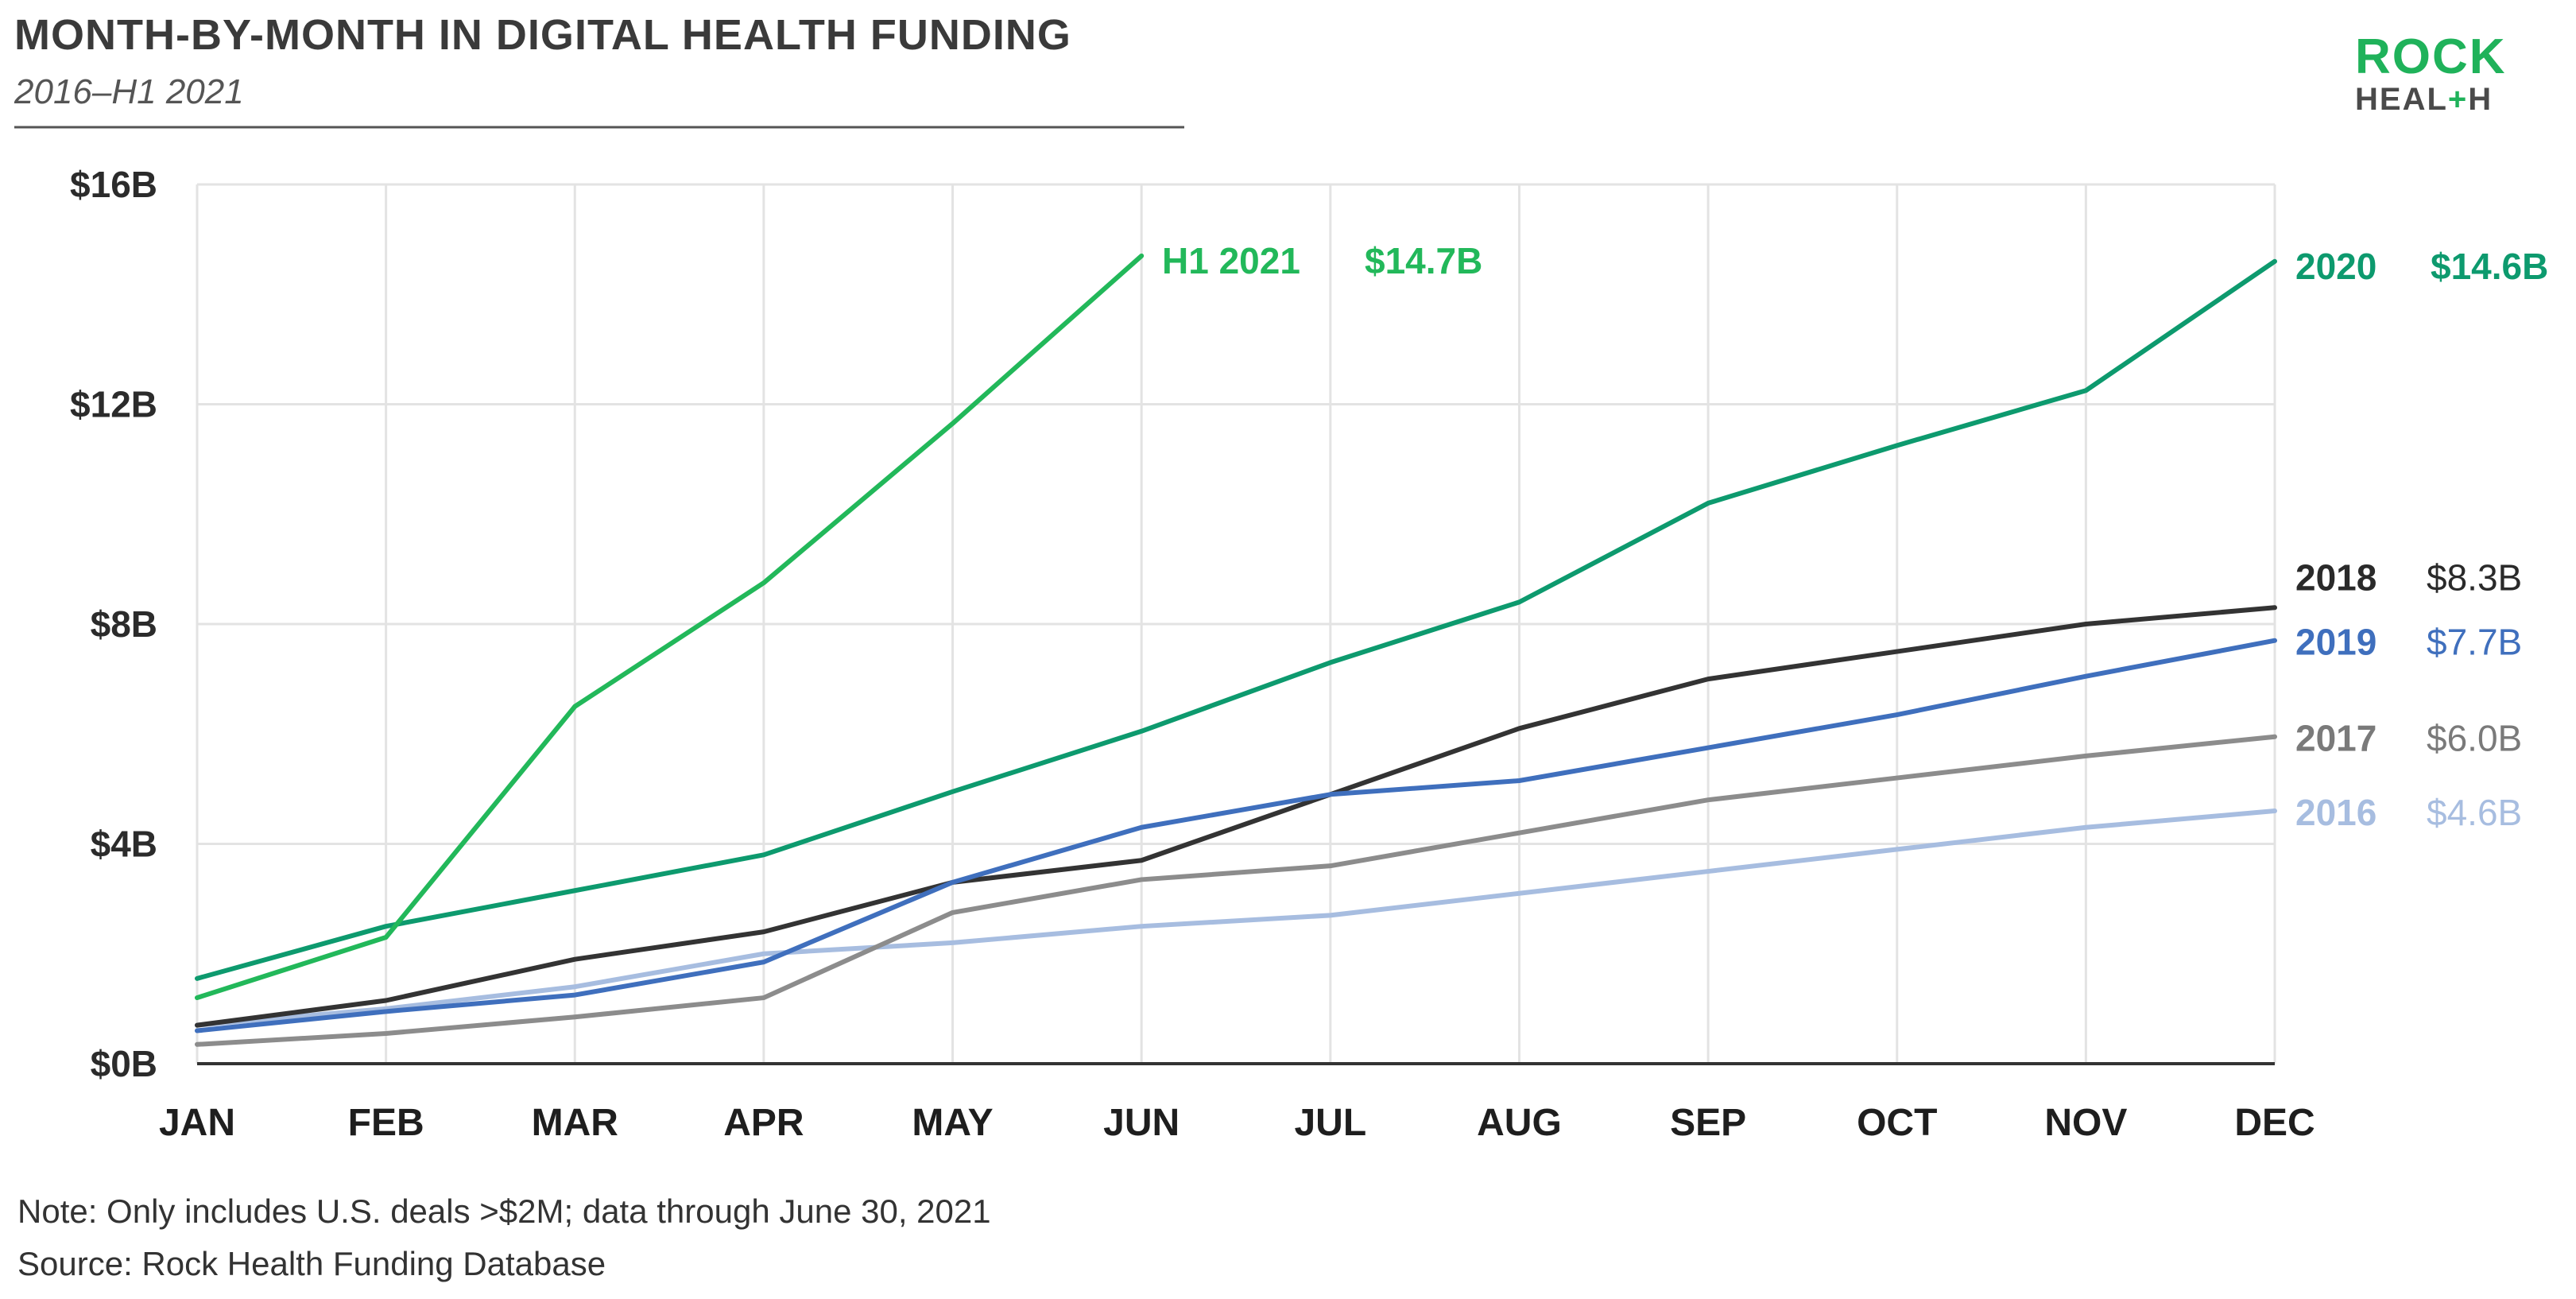 The width and height of the screenshot is (2576, 1299). Describe the element at coordinates (953, 1123) in the screenshot. I see `x-tick-label-may: MAY` at that location.